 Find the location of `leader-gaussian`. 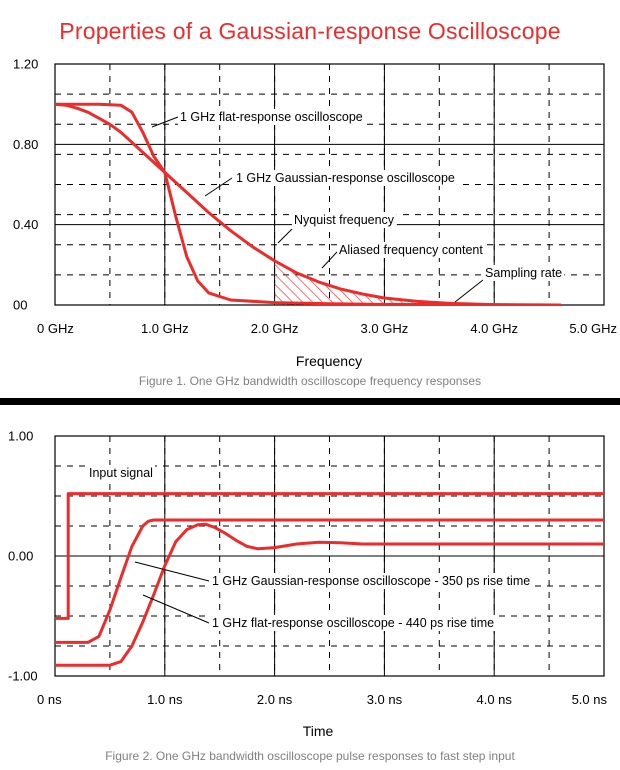

leader-gaussian is located at coordinates (218, 187).